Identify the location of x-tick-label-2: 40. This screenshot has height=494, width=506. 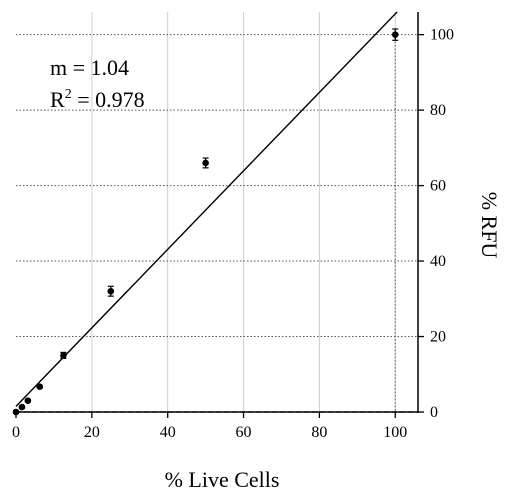
(168, 432).